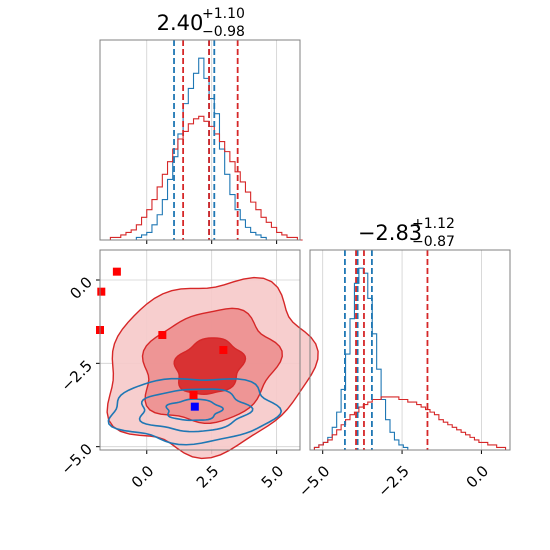  What do you see at coordinates (433, 224) in the screenshot?
I see `title-upper-error: +1.12` at bounding box center [433, 224].